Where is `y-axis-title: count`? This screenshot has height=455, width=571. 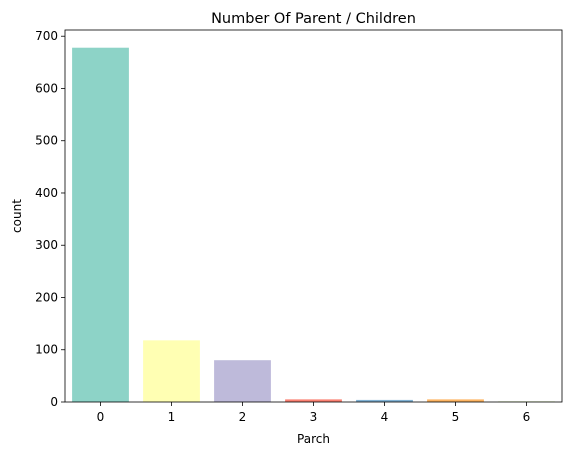 y-axis-title: count is located at coordinates (17, 216).